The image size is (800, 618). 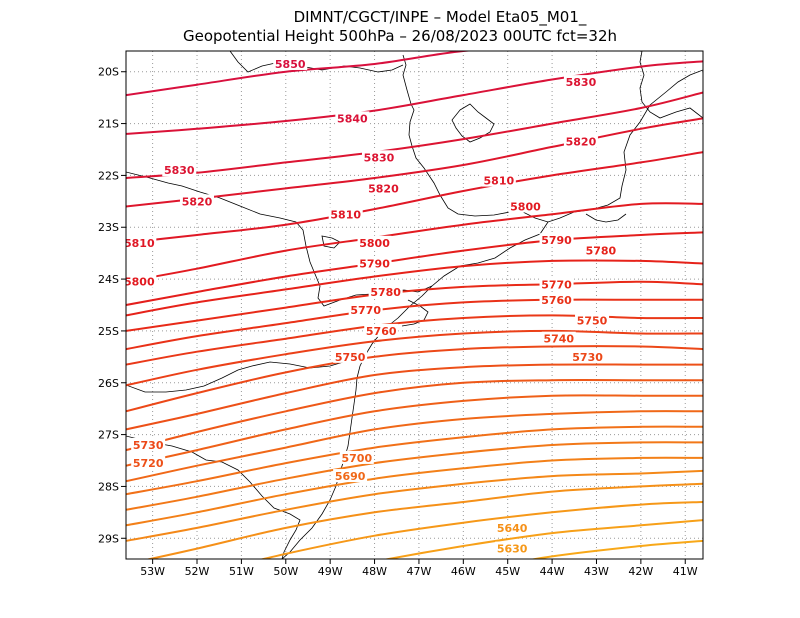 What do you see at coordinates (596, 571) in the screenshot?
I see `x-tick-label: 43W` at bounding box center [596, 571].